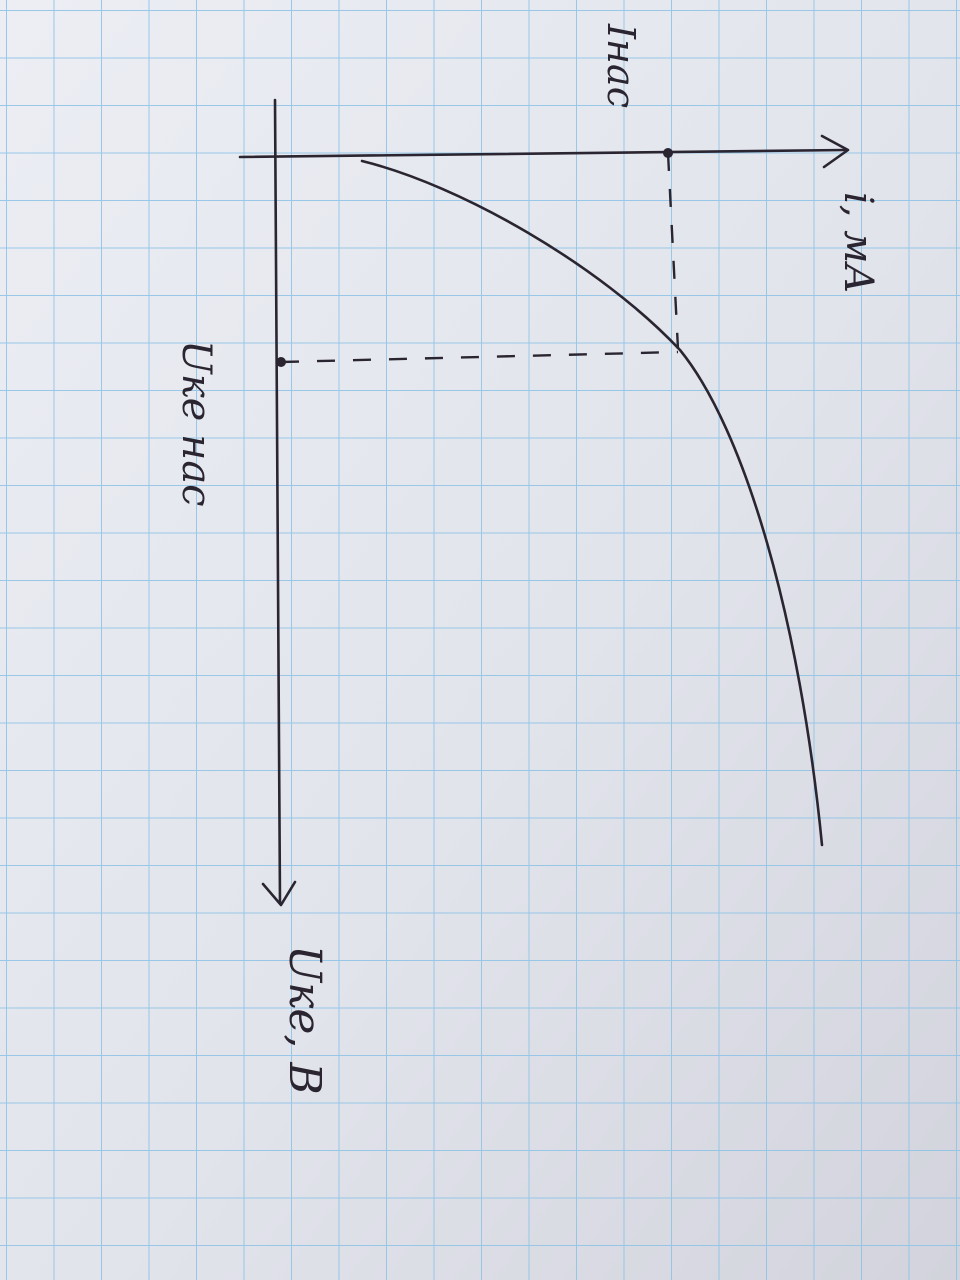 Image resolution: width=960 pixels, height=1280 pixels. What do you see at coordinates (277, 501) in the screenshot?
I see `voltage-axis-line` at bounding box center [277, 501].